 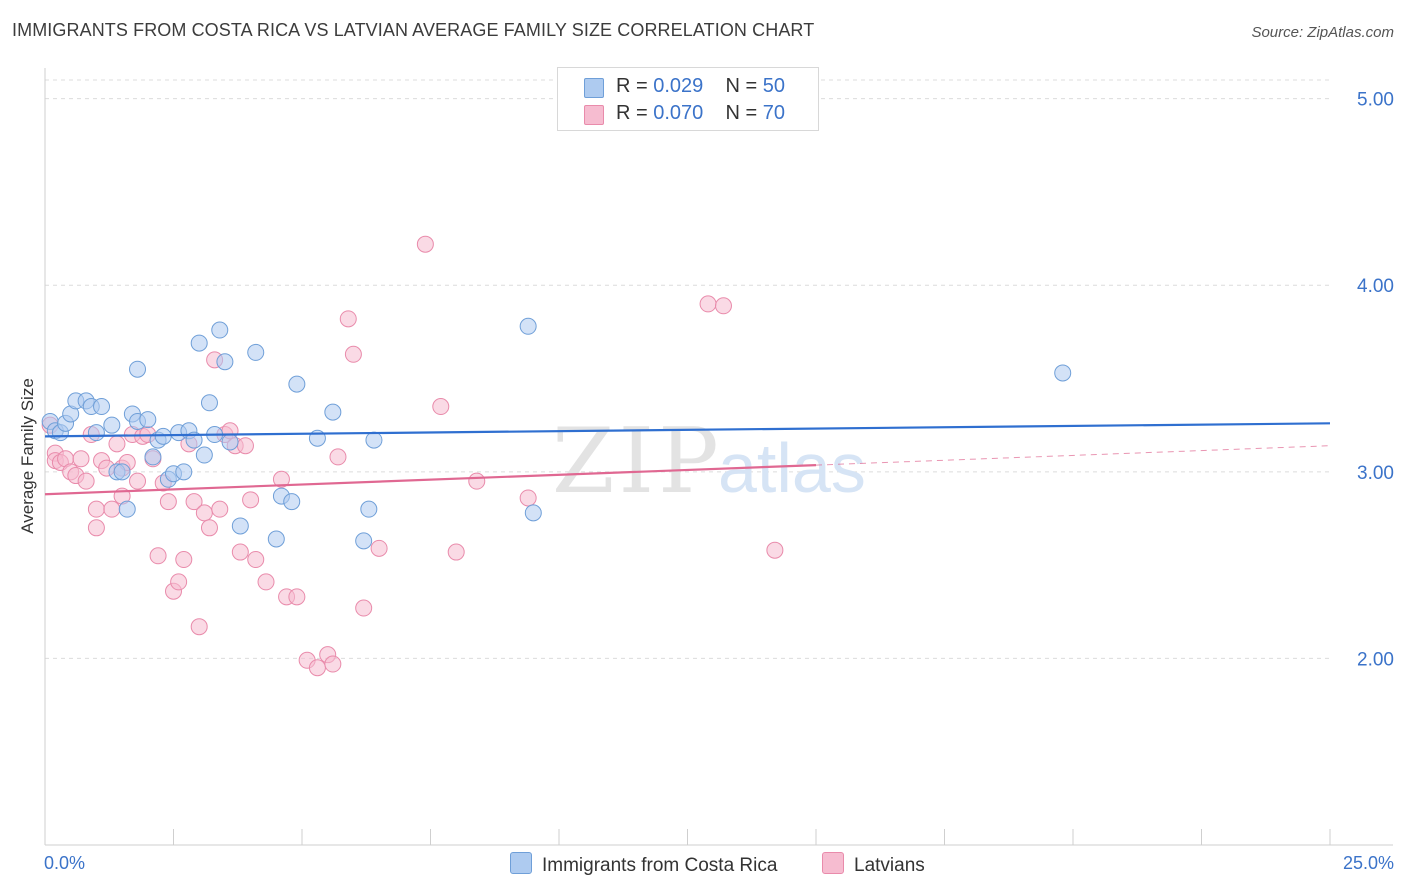 What do you see at coordinates (594, 115) in the screenshot?
I see `legend-swatch-pink` at bounding box center [594, 115].